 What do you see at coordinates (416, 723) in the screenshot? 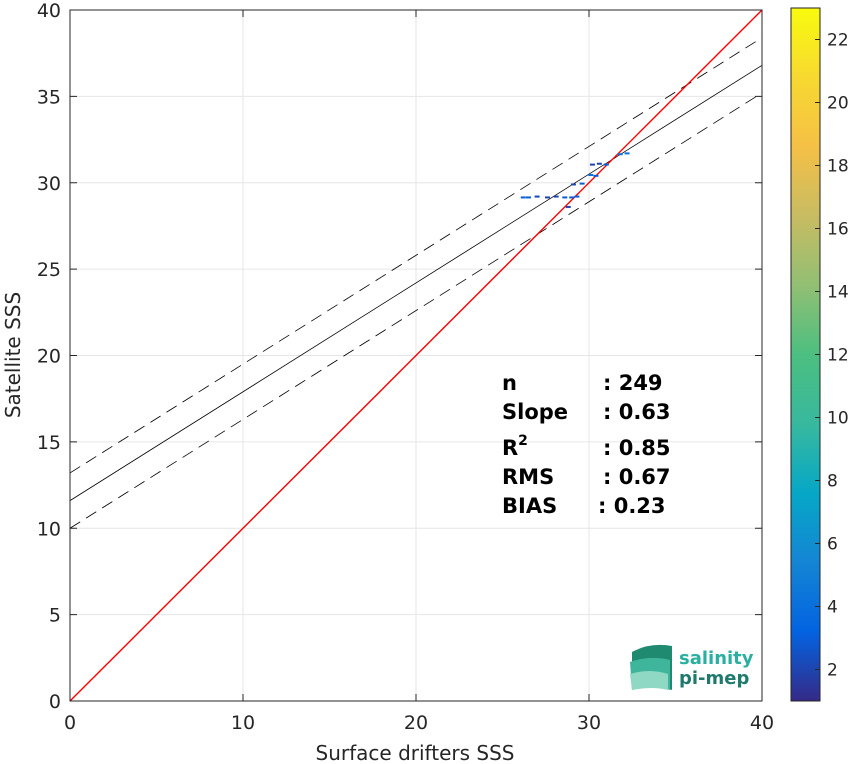
I see `x-tick-label: 20` at bounding box center [416, 723].